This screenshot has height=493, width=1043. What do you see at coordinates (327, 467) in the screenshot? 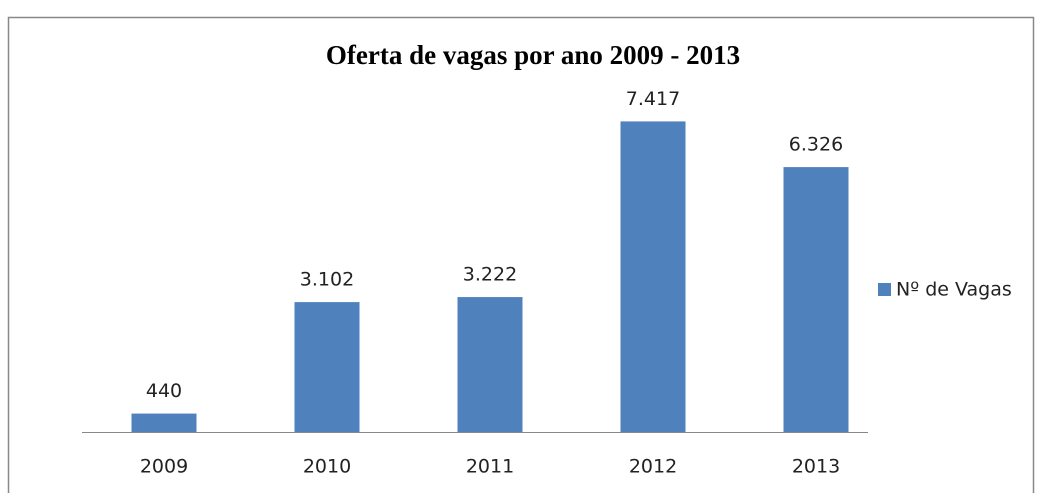
I see `x-tick-label: 2010` at bounding box center [327, 467].